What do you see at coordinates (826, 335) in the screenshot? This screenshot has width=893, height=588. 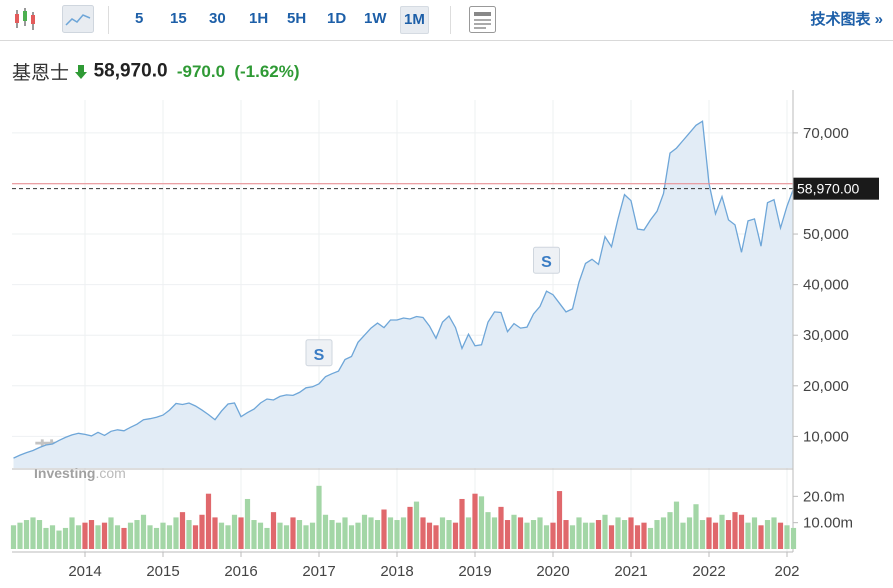 I see `y-tick-label: 30,000` at bounding box center [826, 335].